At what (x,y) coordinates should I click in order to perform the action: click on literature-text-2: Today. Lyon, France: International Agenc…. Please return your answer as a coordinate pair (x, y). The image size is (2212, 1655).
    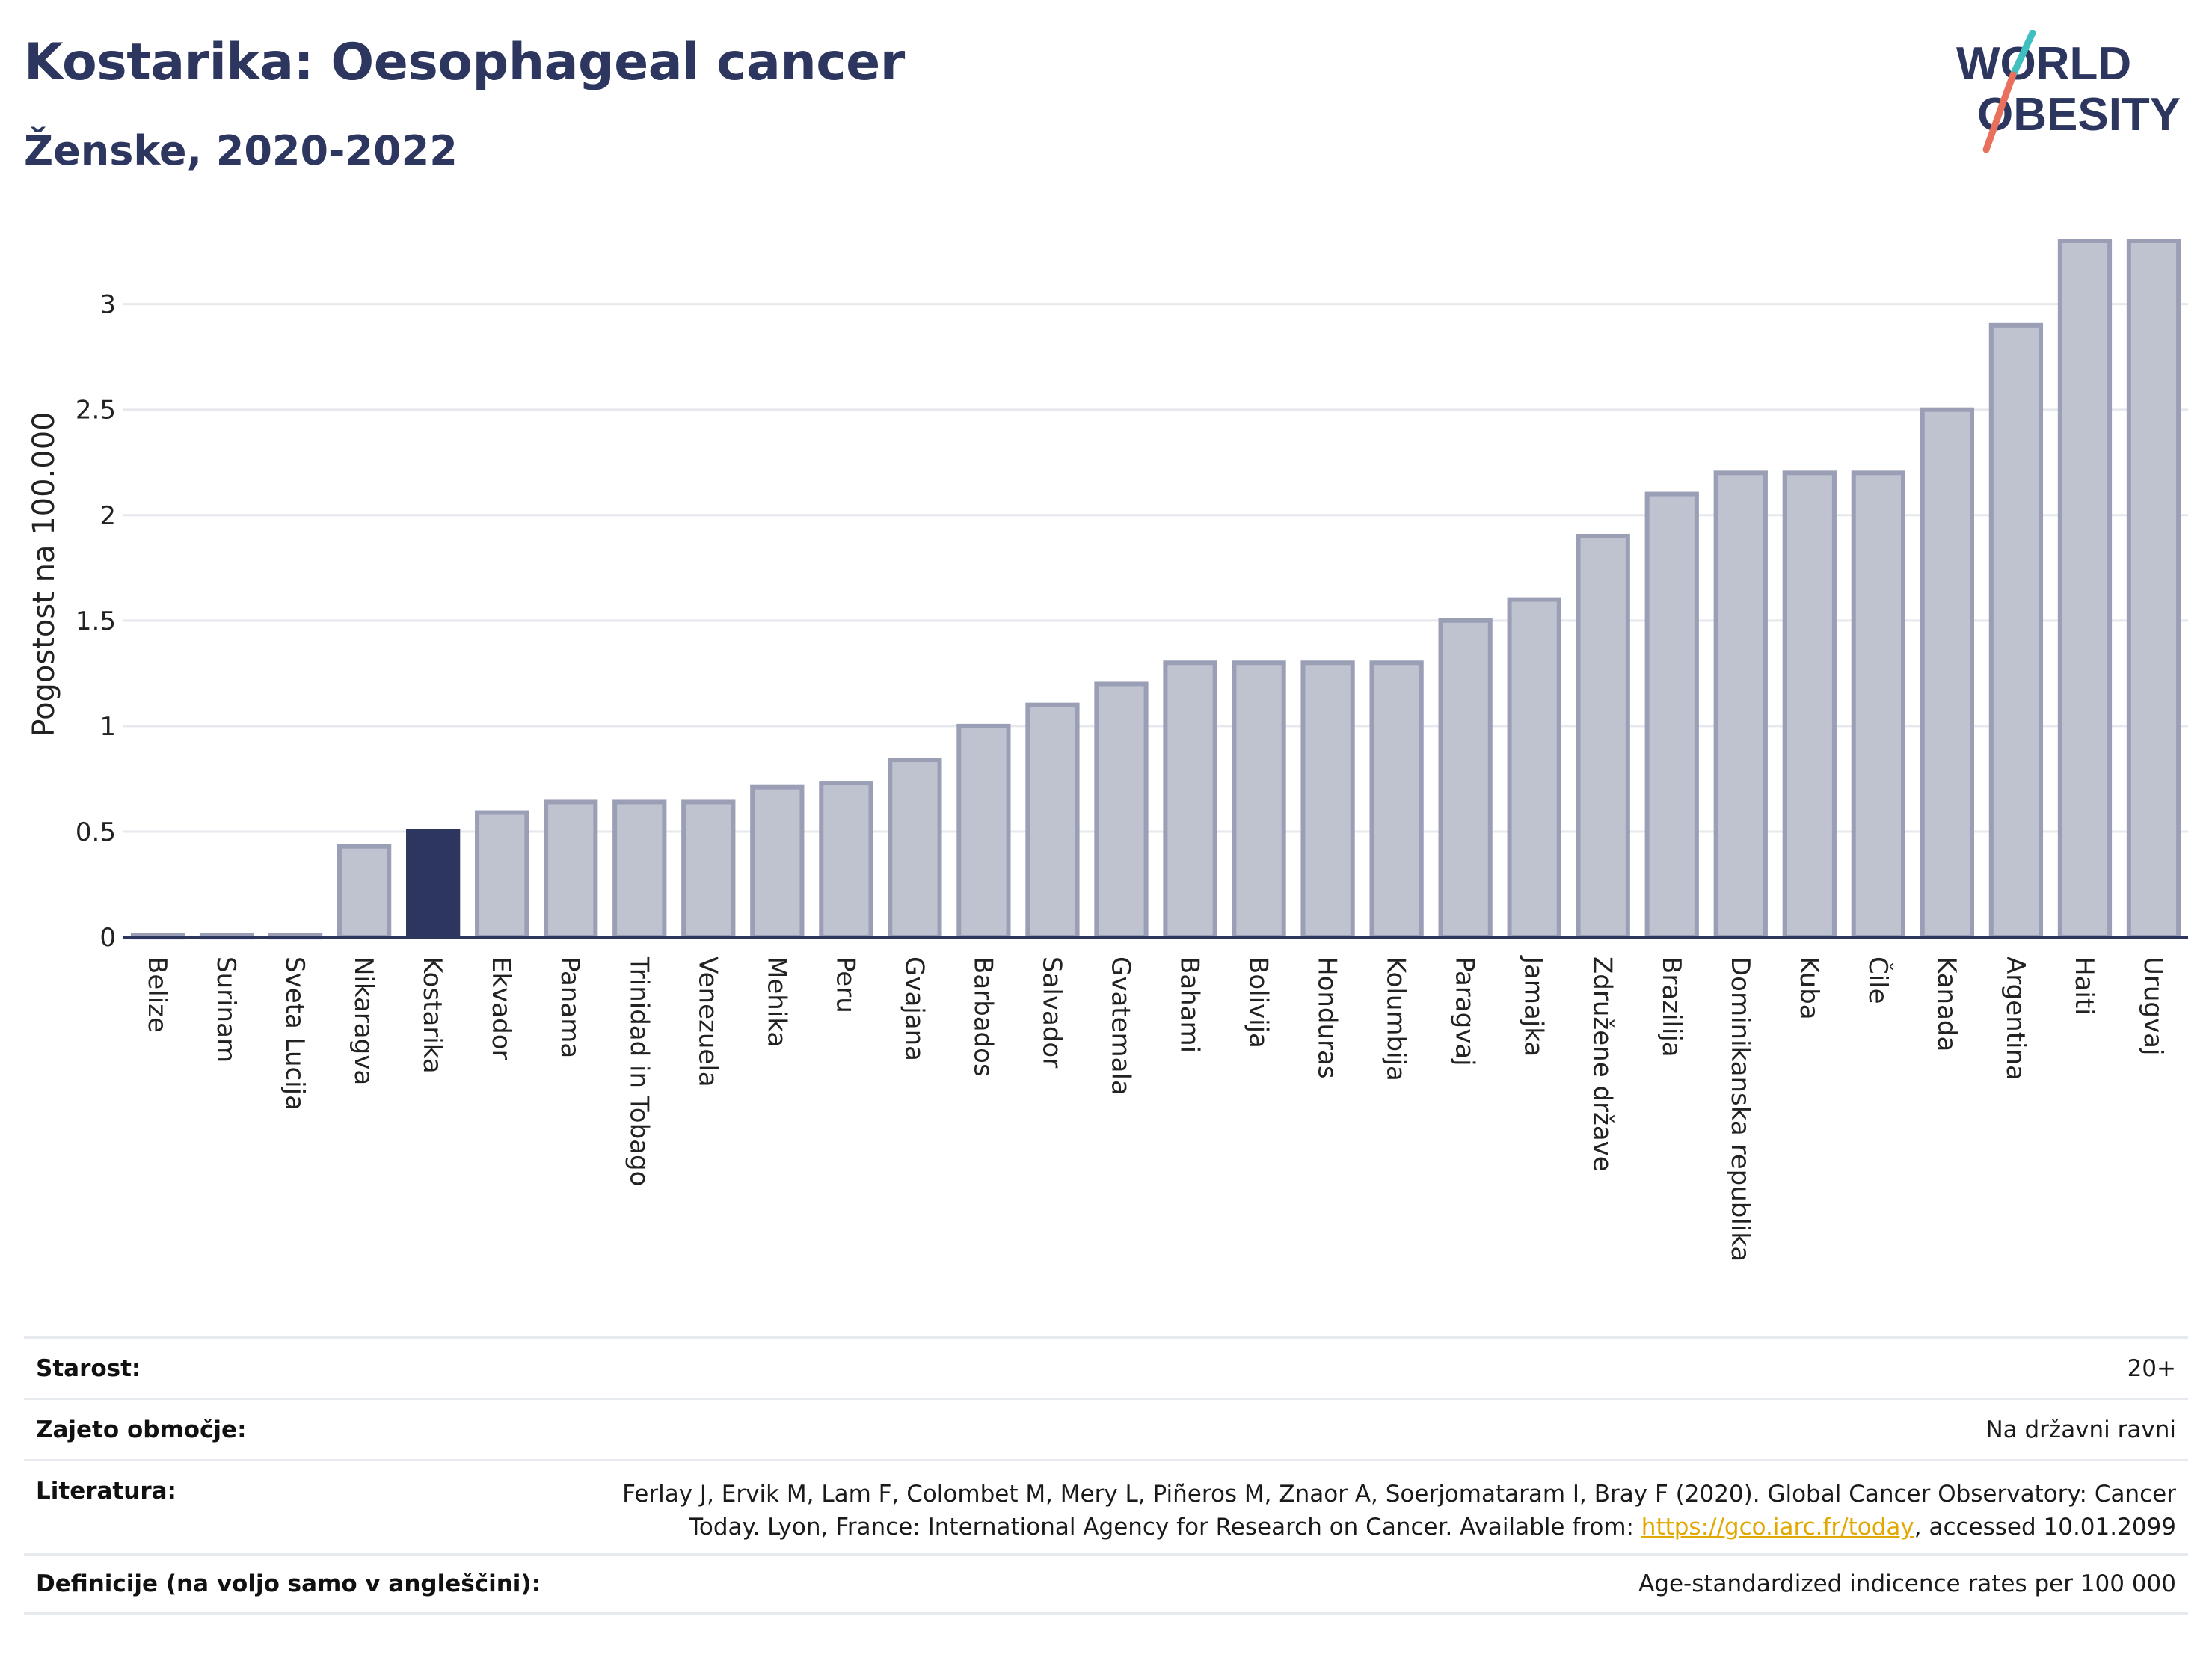
    Looking at the image, I should click on (1165, 1527).